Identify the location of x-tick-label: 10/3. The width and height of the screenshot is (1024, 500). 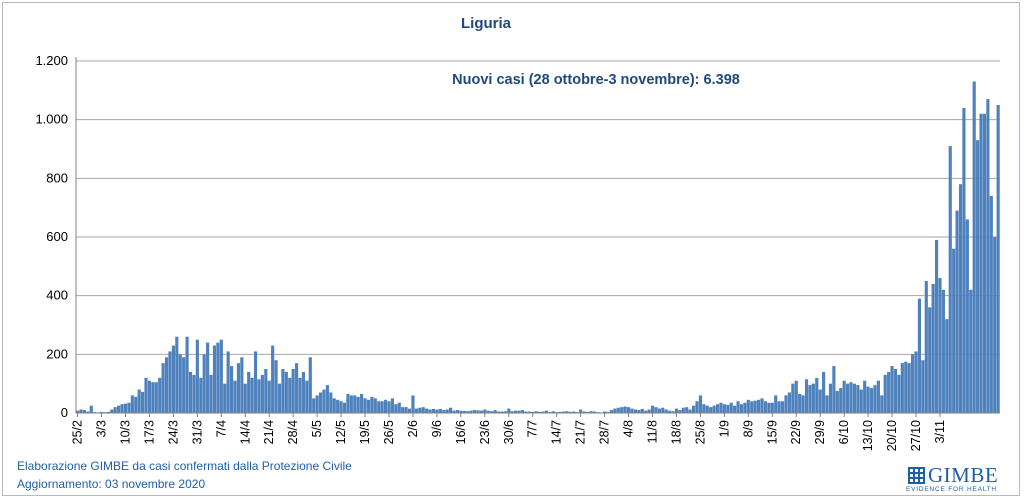
(125, 432).